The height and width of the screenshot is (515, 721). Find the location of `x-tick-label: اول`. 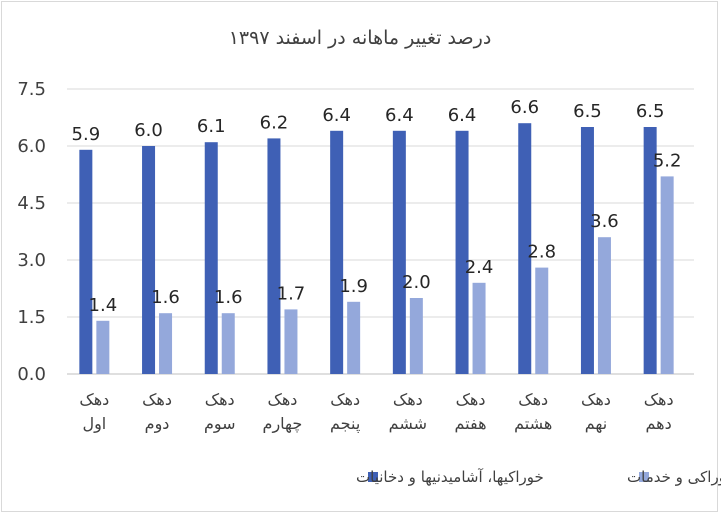

x-tick-label: اول is located at coordinates (94, 424).